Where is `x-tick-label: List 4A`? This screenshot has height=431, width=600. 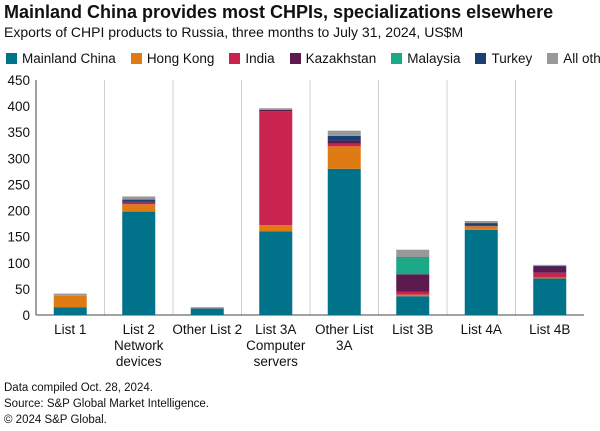 x-tick-label: List 4A is located at coordinates (481, 329).